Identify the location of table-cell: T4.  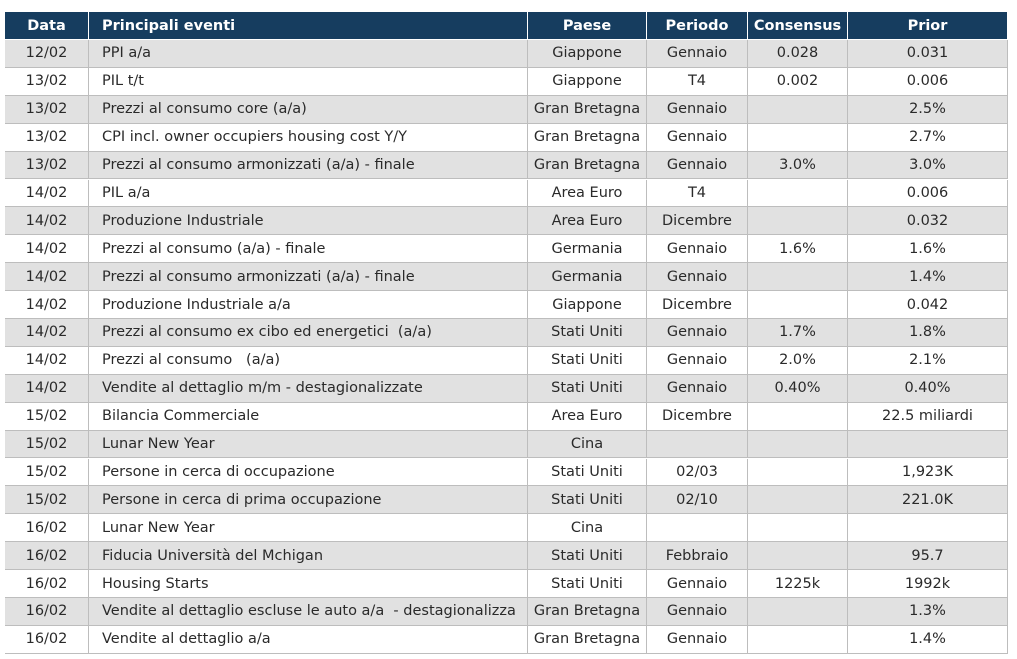
(697, 193).